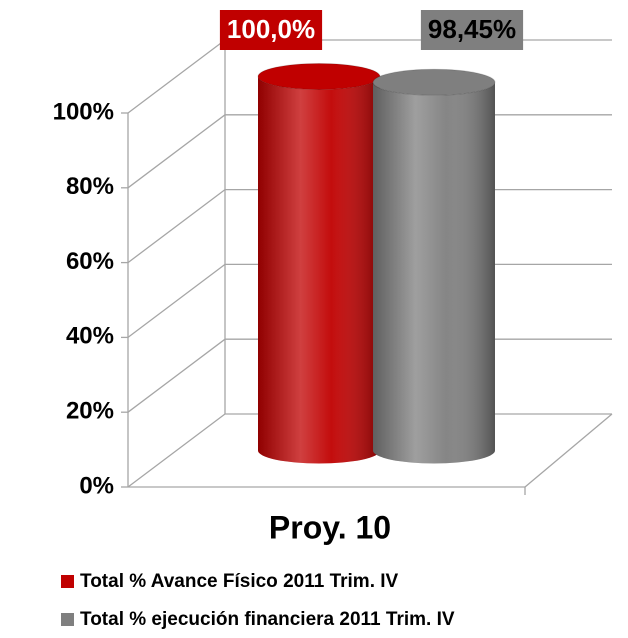 This screenshot has width=628, height=638. I want to click on y-tick-label: 0%, so click(96, 485).